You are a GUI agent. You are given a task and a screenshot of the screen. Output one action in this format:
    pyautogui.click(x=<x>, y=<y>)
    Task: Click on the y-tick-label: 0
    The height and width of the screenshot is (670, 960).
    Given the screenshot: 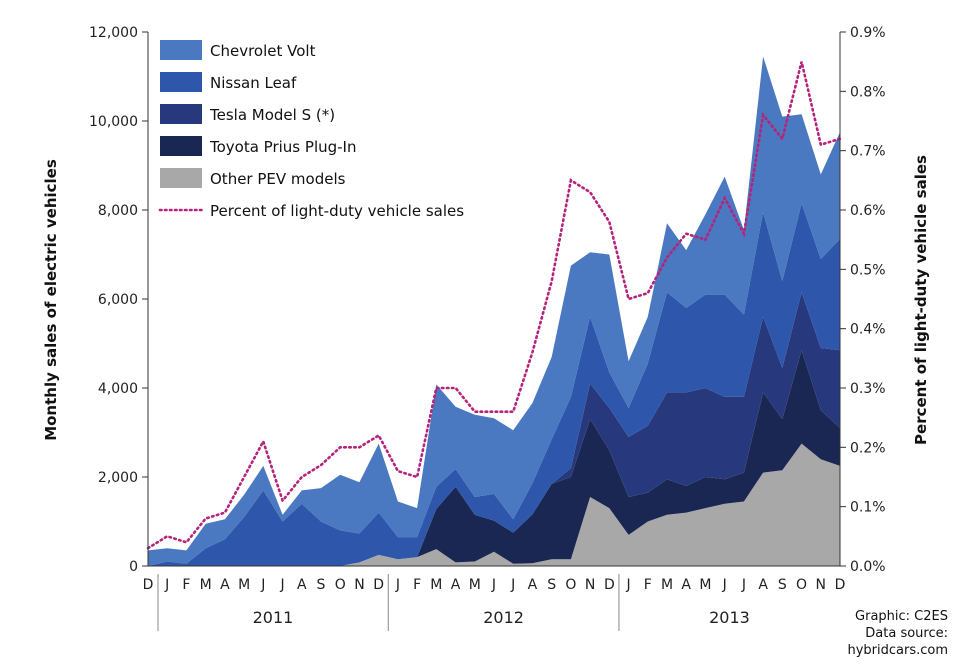 What is the action you would take?
    pyautogui.click(x=133, y=567)
    